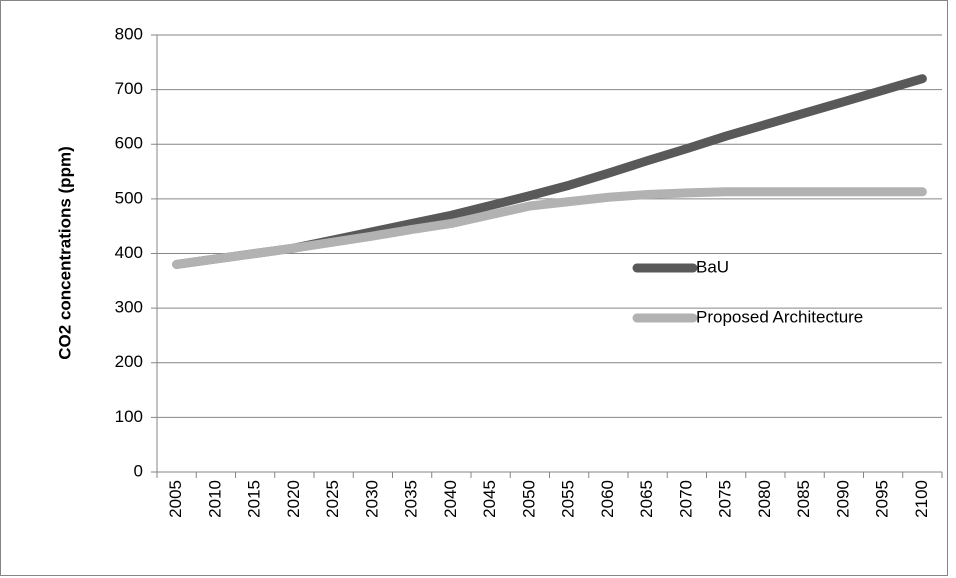 The image size is (956, 578). What do you see at coordinates (129, 197) in the screenshot?
I see `y-tick-label: 500` at bounding box center [129, 197].